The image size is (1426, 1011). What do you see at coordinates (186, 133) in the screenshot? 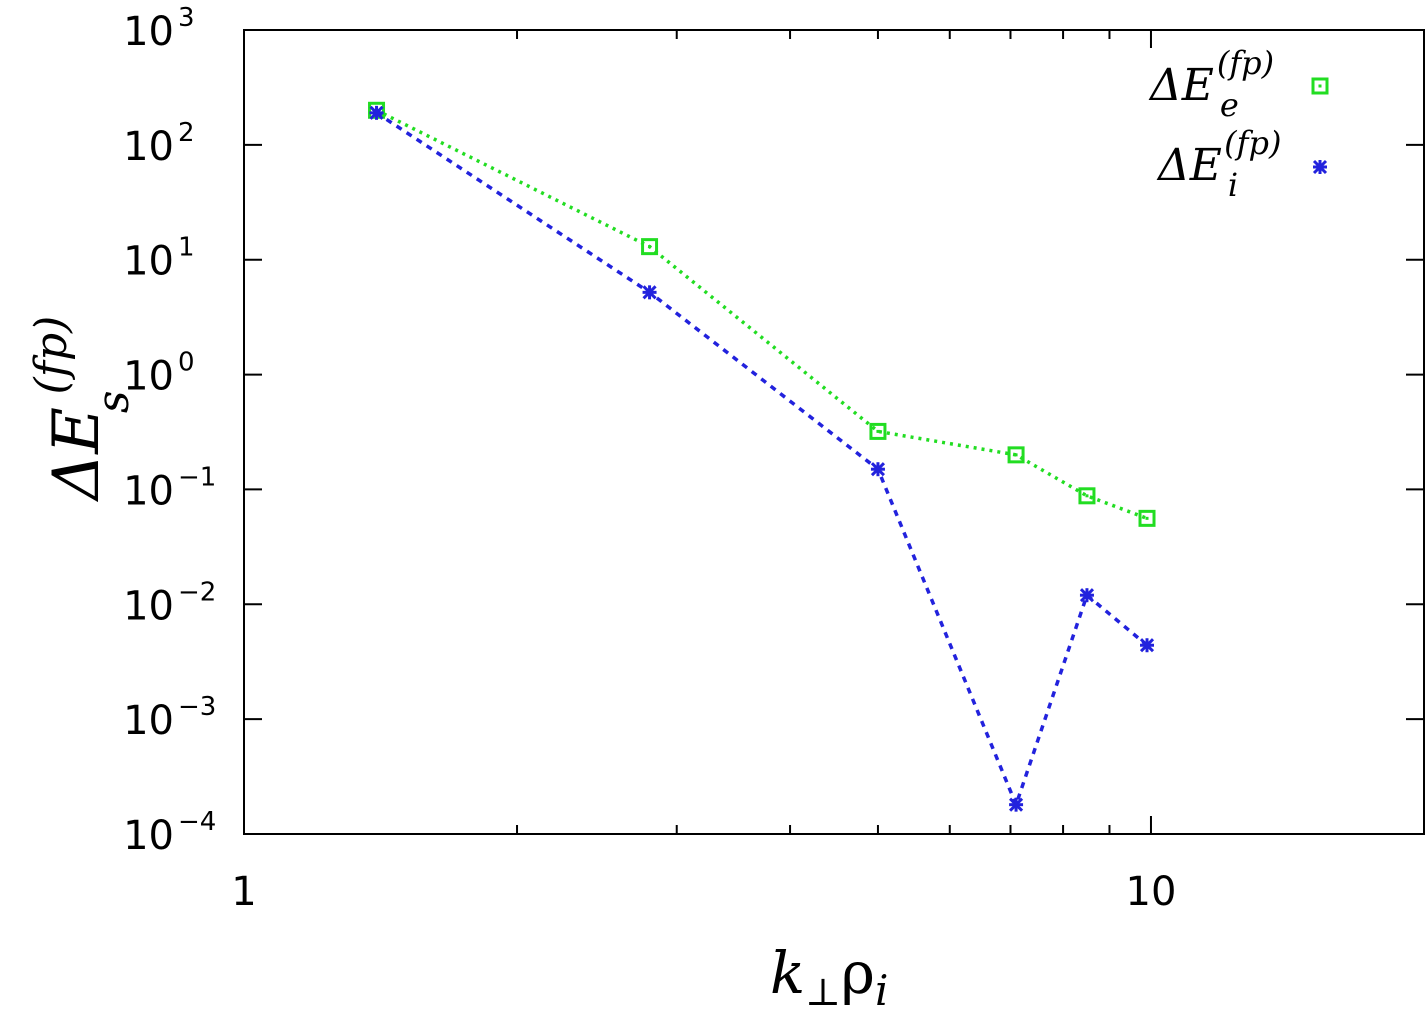
I see `y-tick-exp-1: 2` at bounding box center [186, 133].